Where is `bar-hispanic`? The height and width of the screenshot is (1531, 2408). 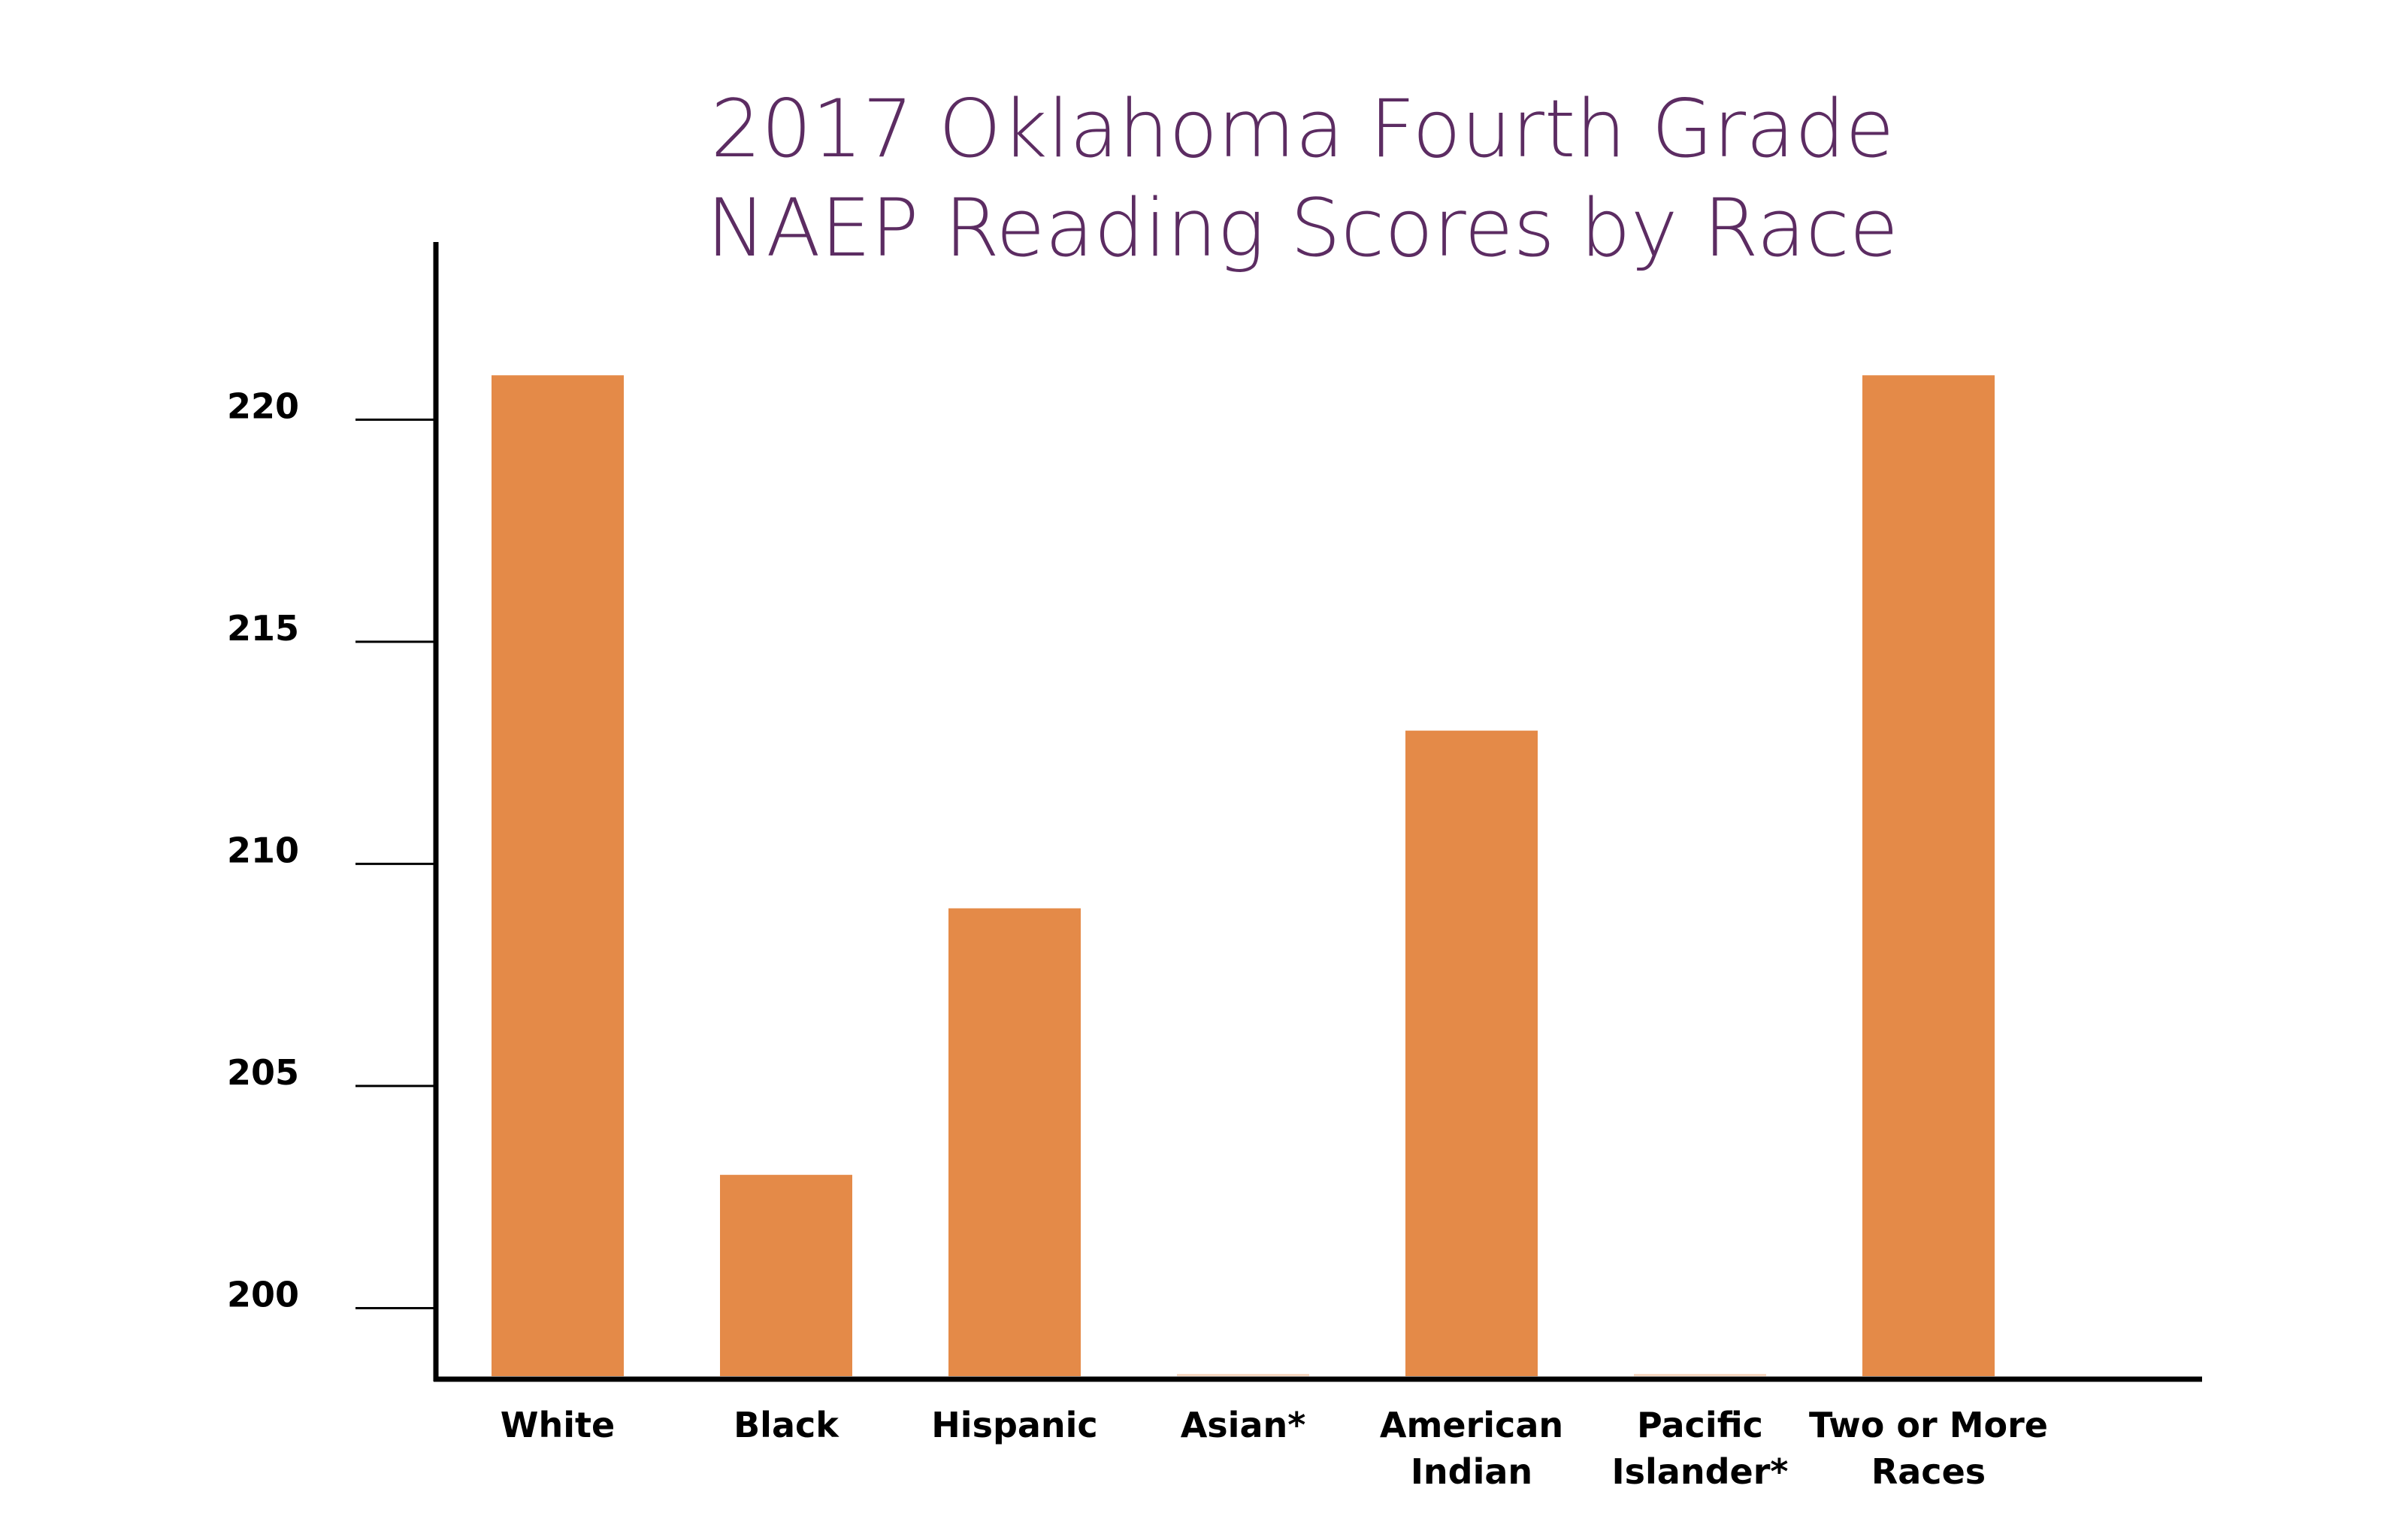 bar-hispanic is located at coordinates (1014, 1142).